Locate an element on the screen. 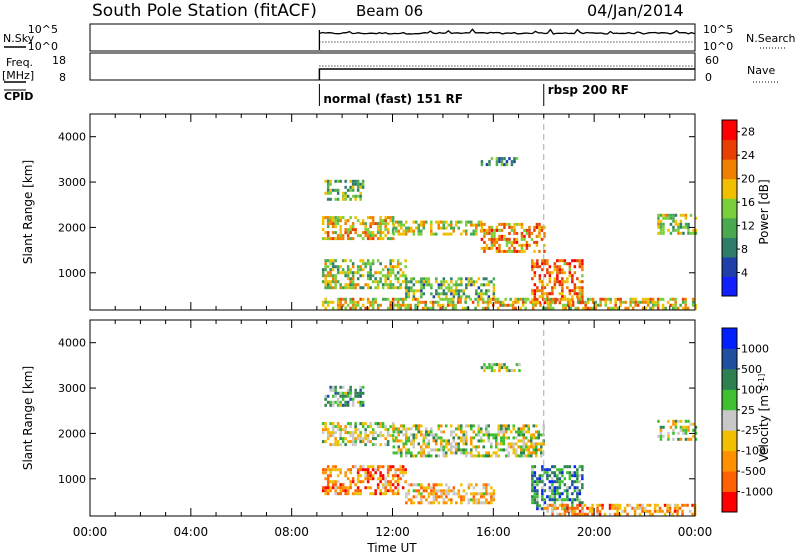 This screenshot has height=554, width=800. colorbar-segment is located at coordinates (729, 208).